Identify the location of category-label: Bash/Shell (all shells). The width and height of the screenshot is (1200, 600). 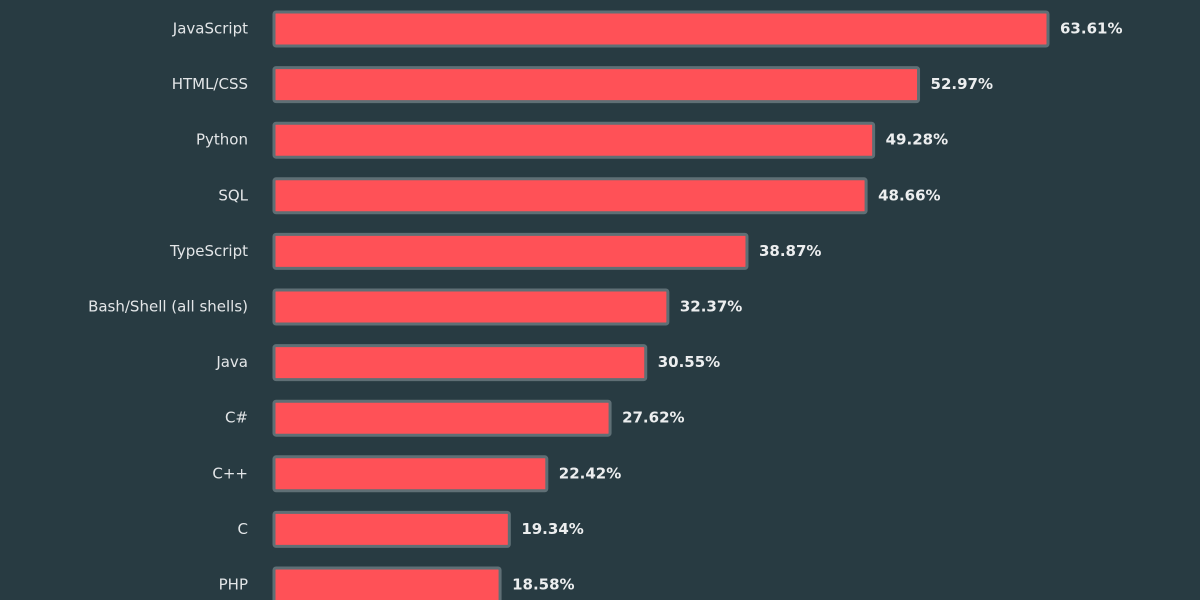
(168, 307).